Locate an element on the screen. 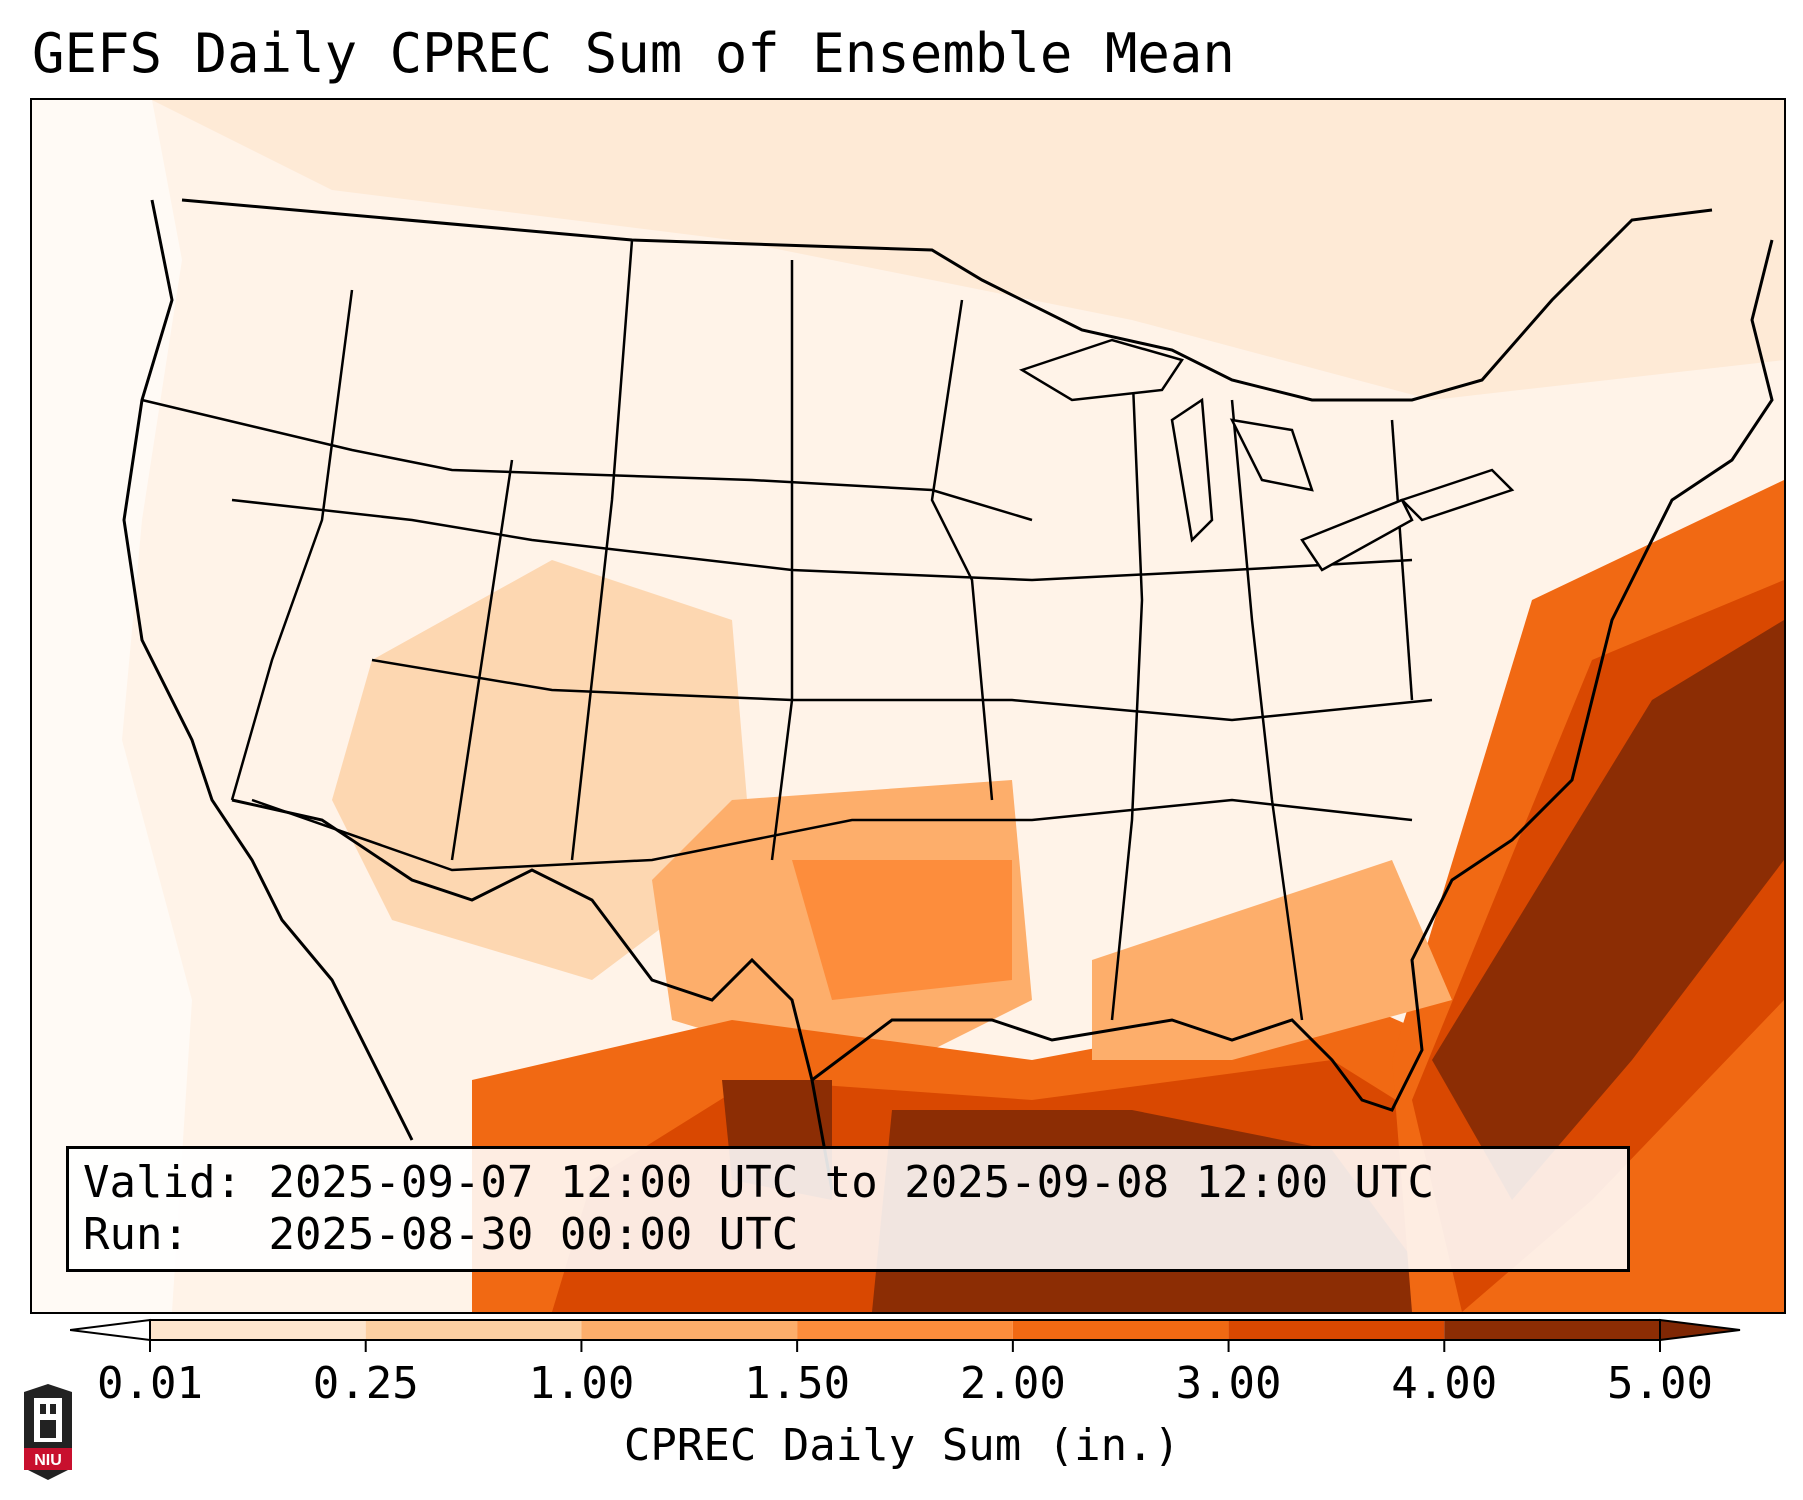  colorbar-tick-label: 2.00 is located at coordinates (1012, 1383).